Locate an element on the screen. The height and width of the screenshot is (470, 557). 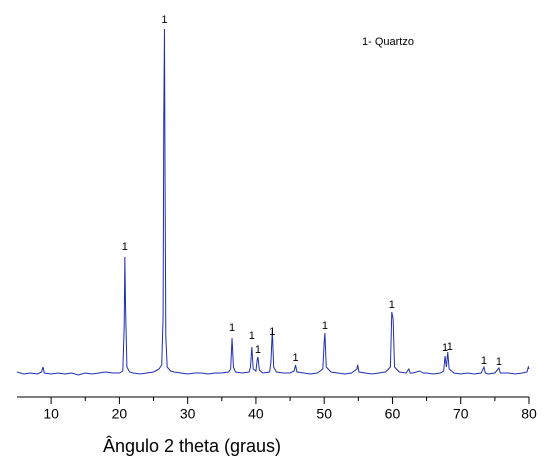
x-tick-label: 80 is located at coordinates (529, 414).